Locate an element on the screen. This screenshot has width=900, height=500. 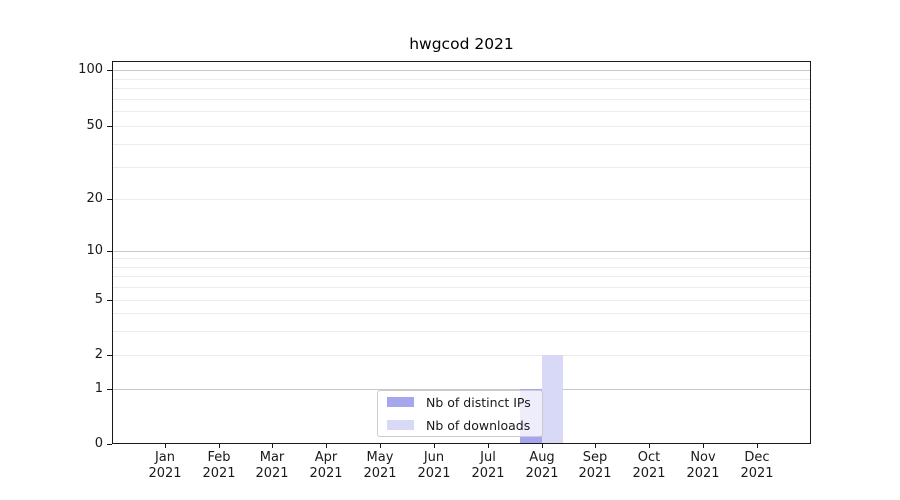
legend-item-distinct-ips: Nb of distinct IPs is located at coordinates (464, 402).